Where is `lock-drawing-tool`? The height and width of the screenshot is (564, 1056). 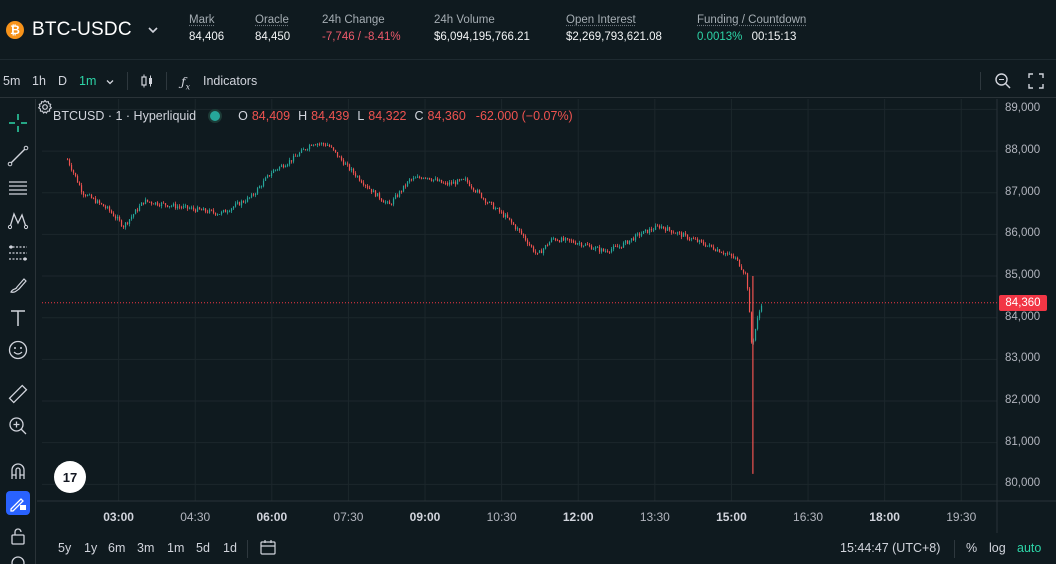 lock-drawing-tool is located at coordinates (18, 503).